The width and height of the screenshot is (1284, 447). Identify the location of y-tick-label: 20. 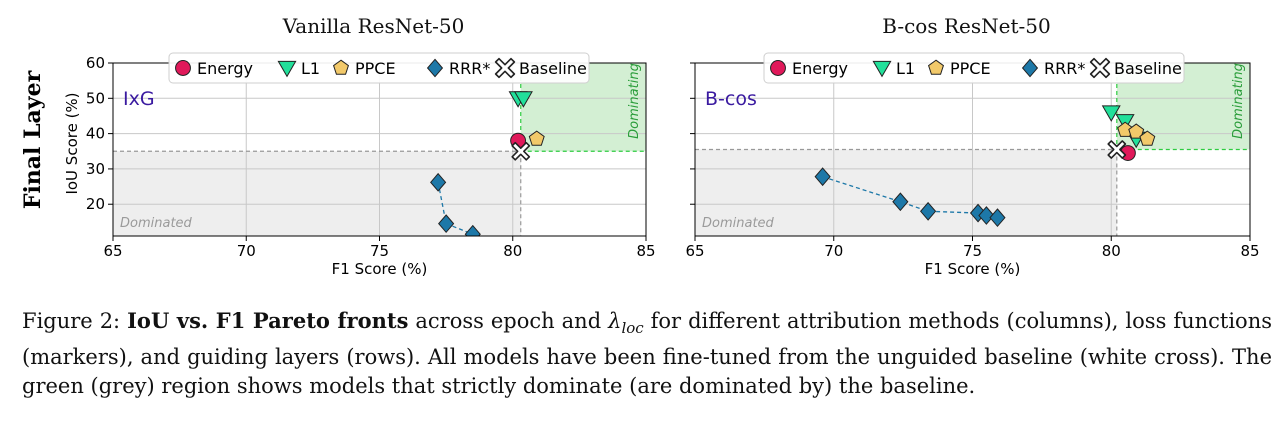
(95, 204).